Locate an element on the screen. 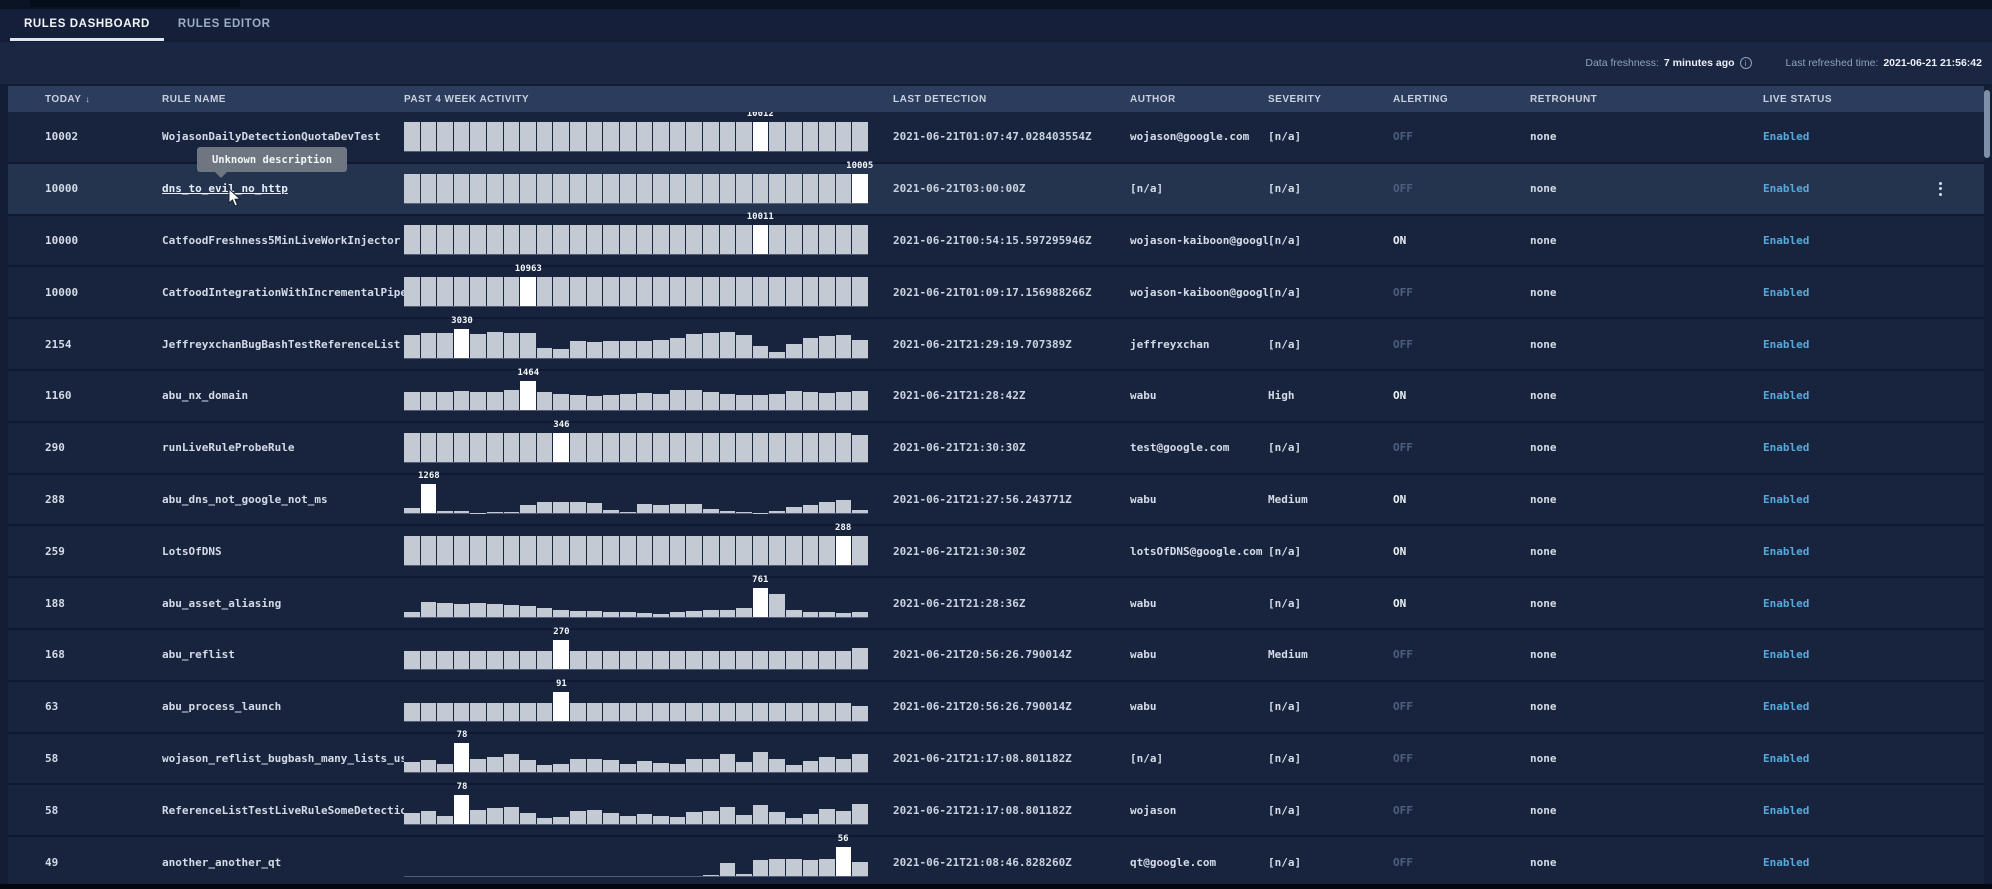  rule-name-link: dns_to_evil_no_http is located at coordinates (225, 189).